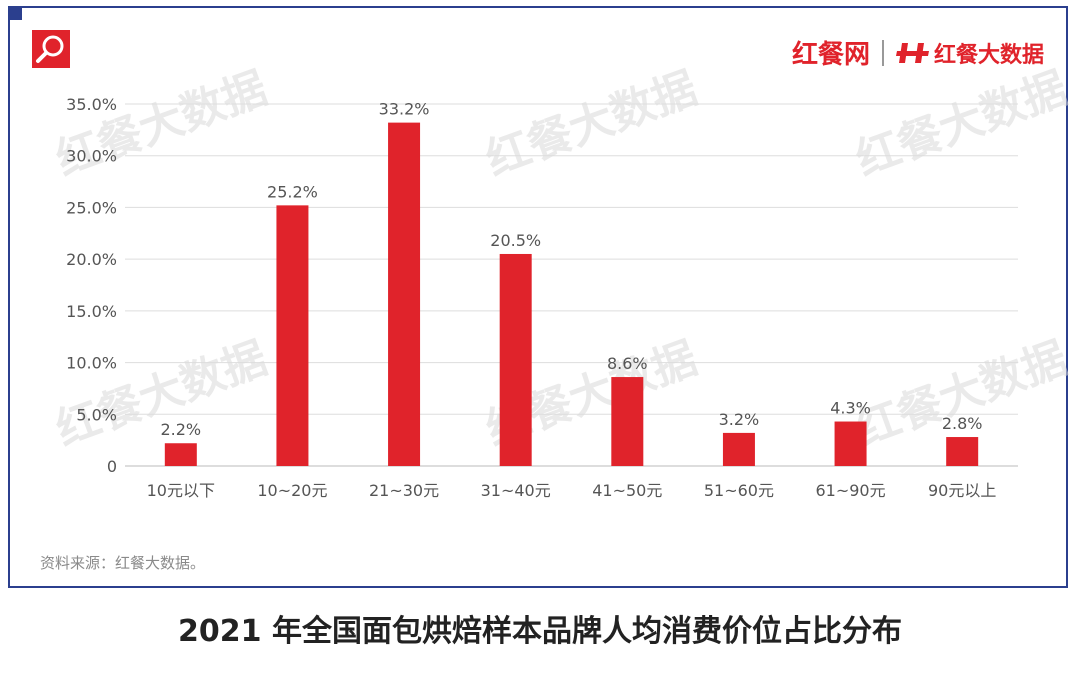 Image resolution: width=1080 pixels, height=676 pixels. Describe the element at coordinates (515, 240) in the screenshot. I see `data-label: 20.5%` at that location.